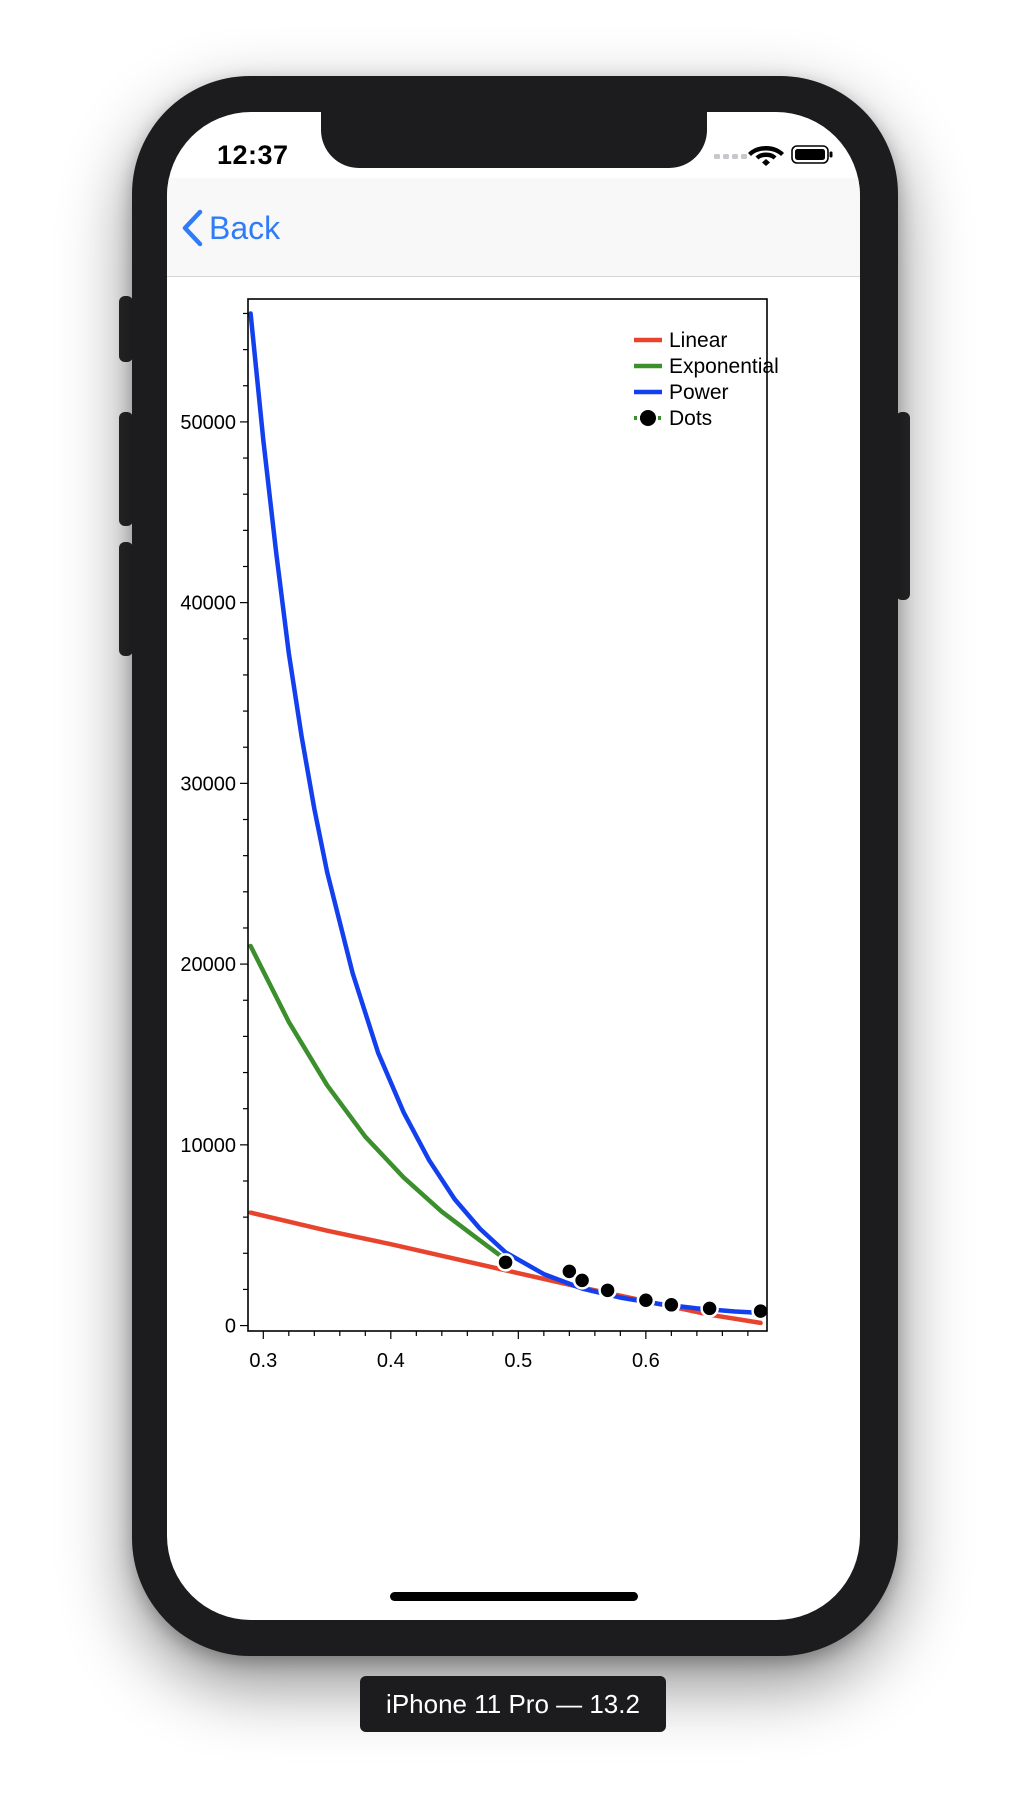 This screenshot has width=1026, height=1800. What do you see at coordinates (391, 1361) in the screenshot?
I see `x-tick-label: 0.4` at bounding box center [391, 1361].